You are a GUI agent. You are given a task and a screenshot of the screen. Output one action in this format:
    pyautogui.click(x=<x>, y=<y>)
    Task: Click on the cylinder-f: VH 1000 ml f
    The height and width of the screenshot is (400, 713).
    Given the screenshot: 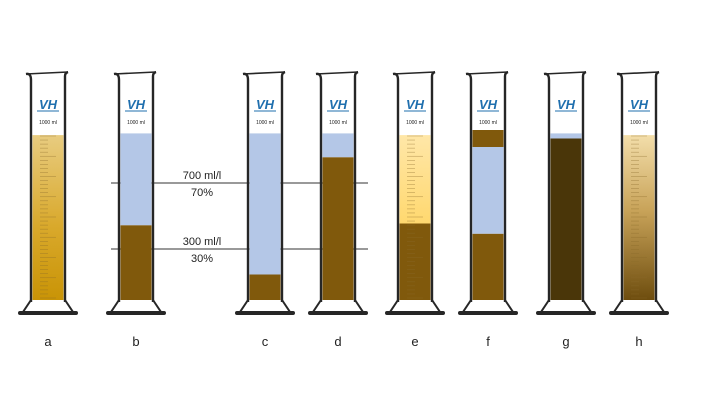 What is the action you would take?
    pyautogui.click(x=488, y=209)
    